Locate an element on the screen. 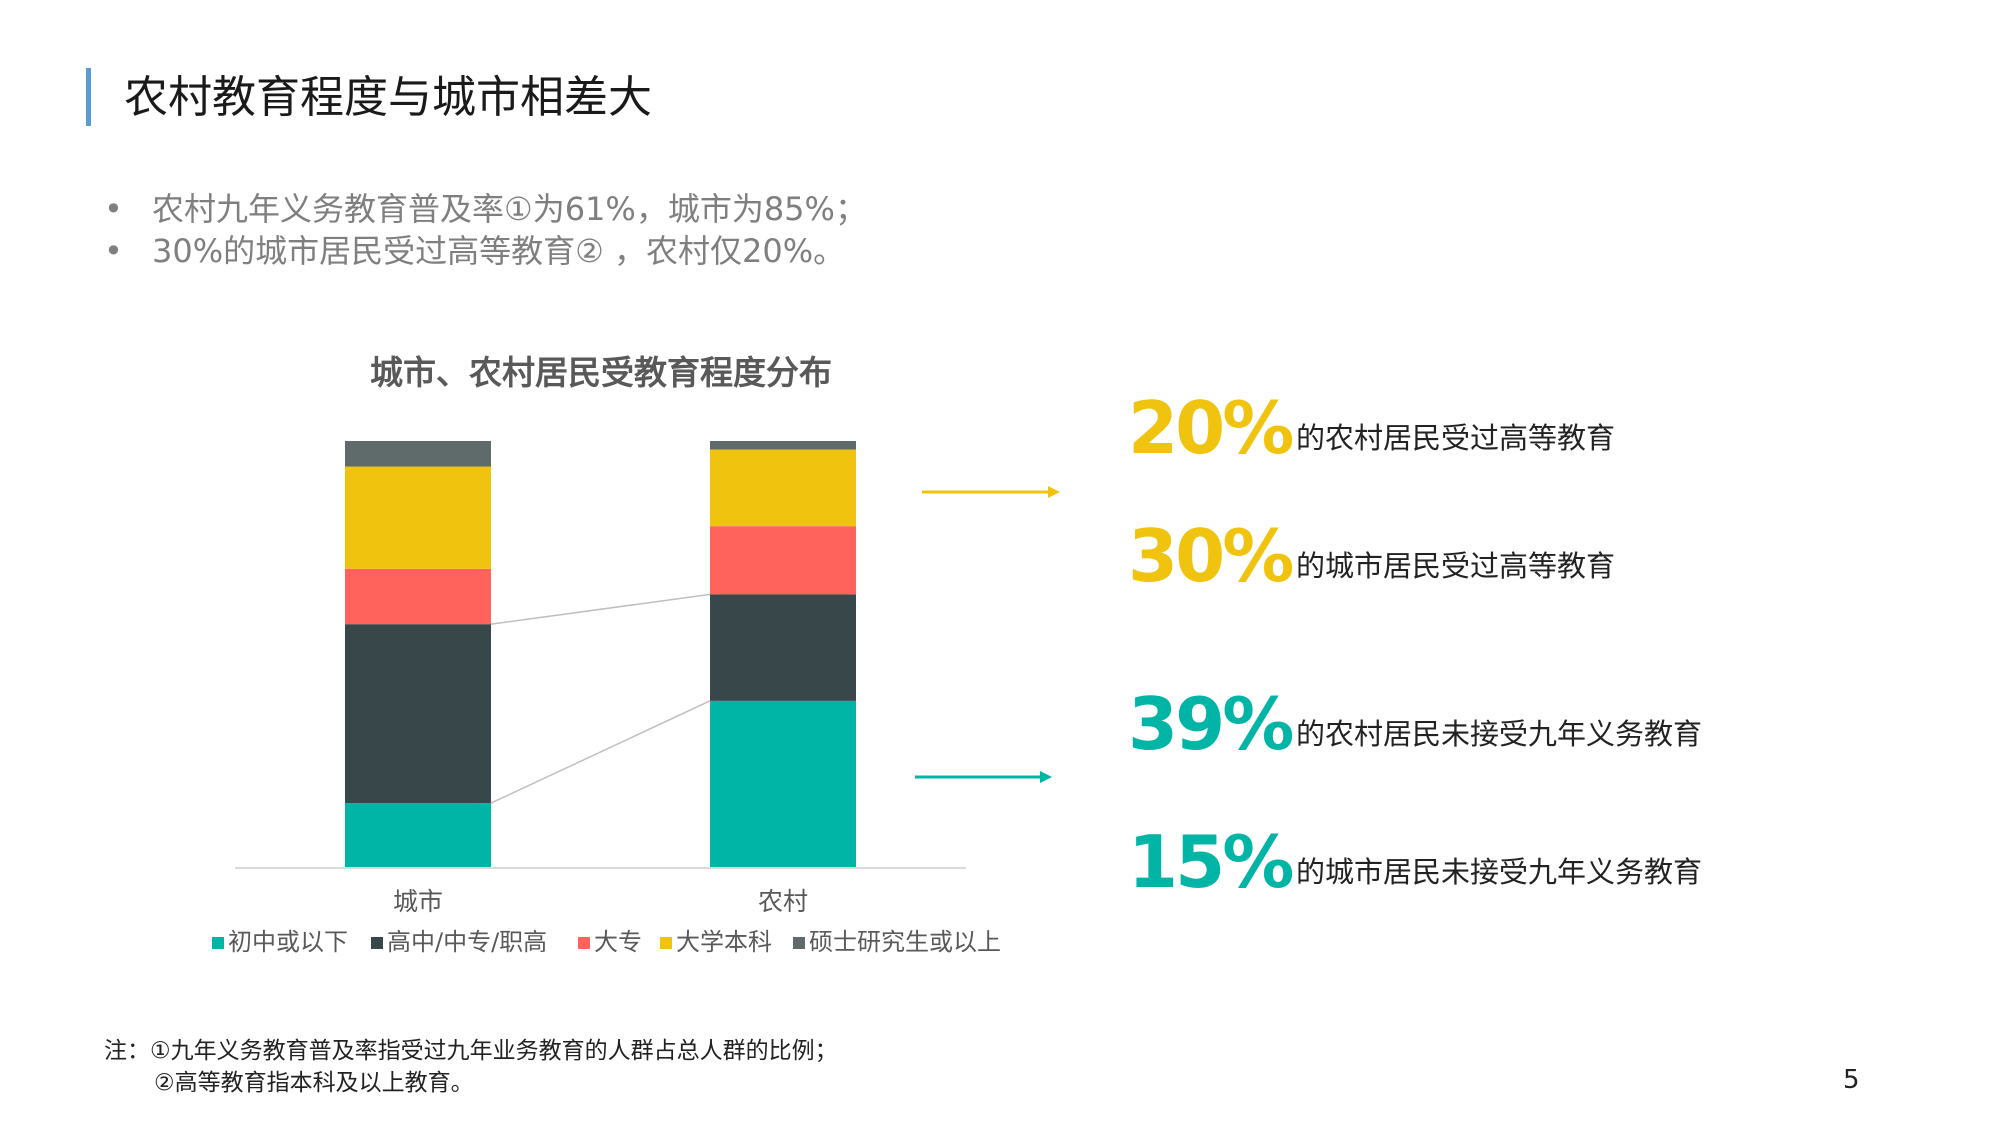 The height and width of the screenshot is (1125, 2000). title-accent-bar is located at coordinates (88, 97).